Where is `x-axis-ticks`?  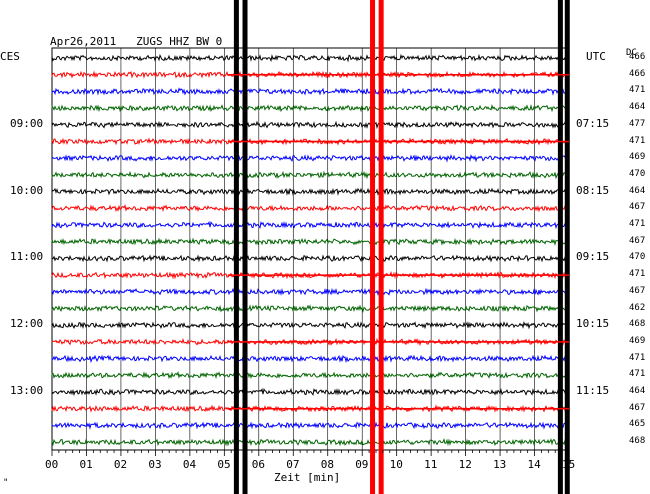 x-axis-ticks is located at coordinates (310, 453).